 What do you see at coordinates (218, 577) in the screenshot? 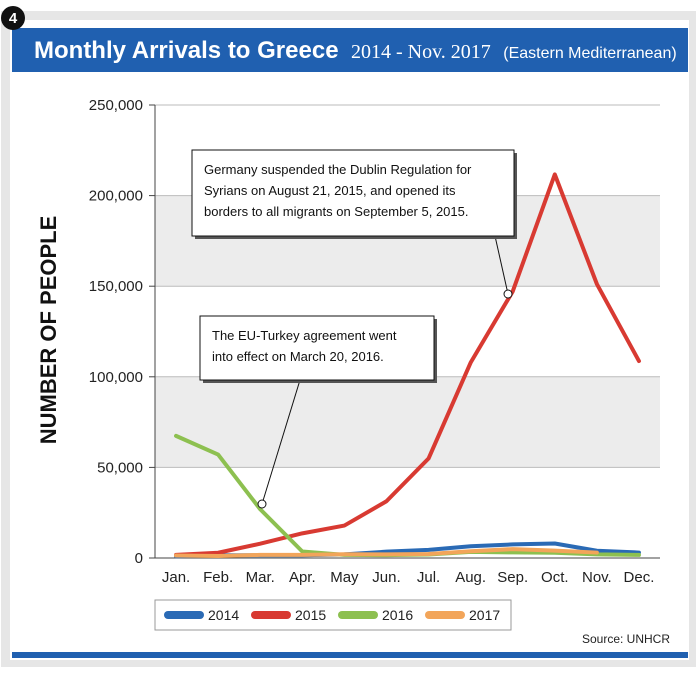
I see `x-tick-label: Feb.` at bounding box center [218, 577].